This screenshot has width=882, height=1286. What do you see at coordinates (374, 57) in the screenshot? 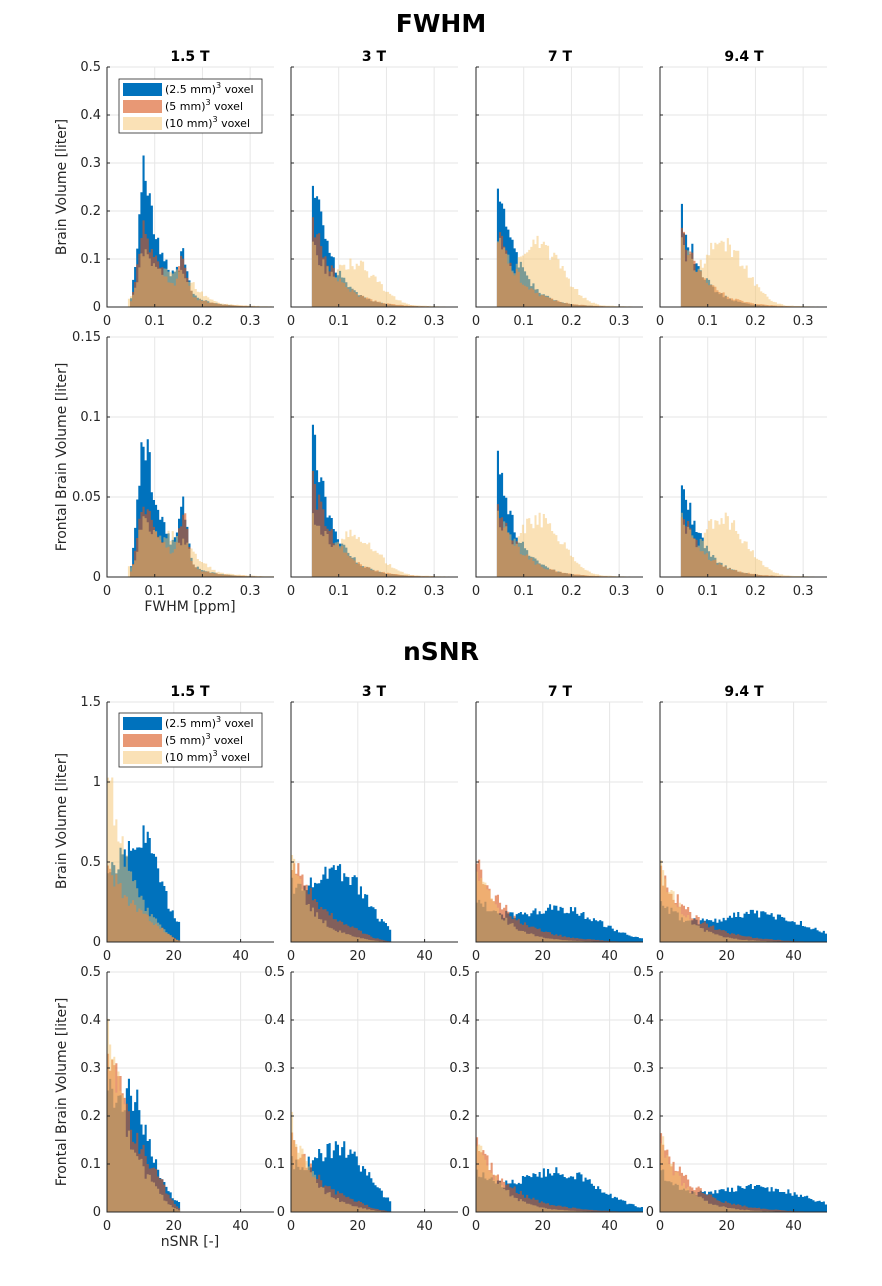
I see `column-title: 3 T` at bounding box center [374, 57].